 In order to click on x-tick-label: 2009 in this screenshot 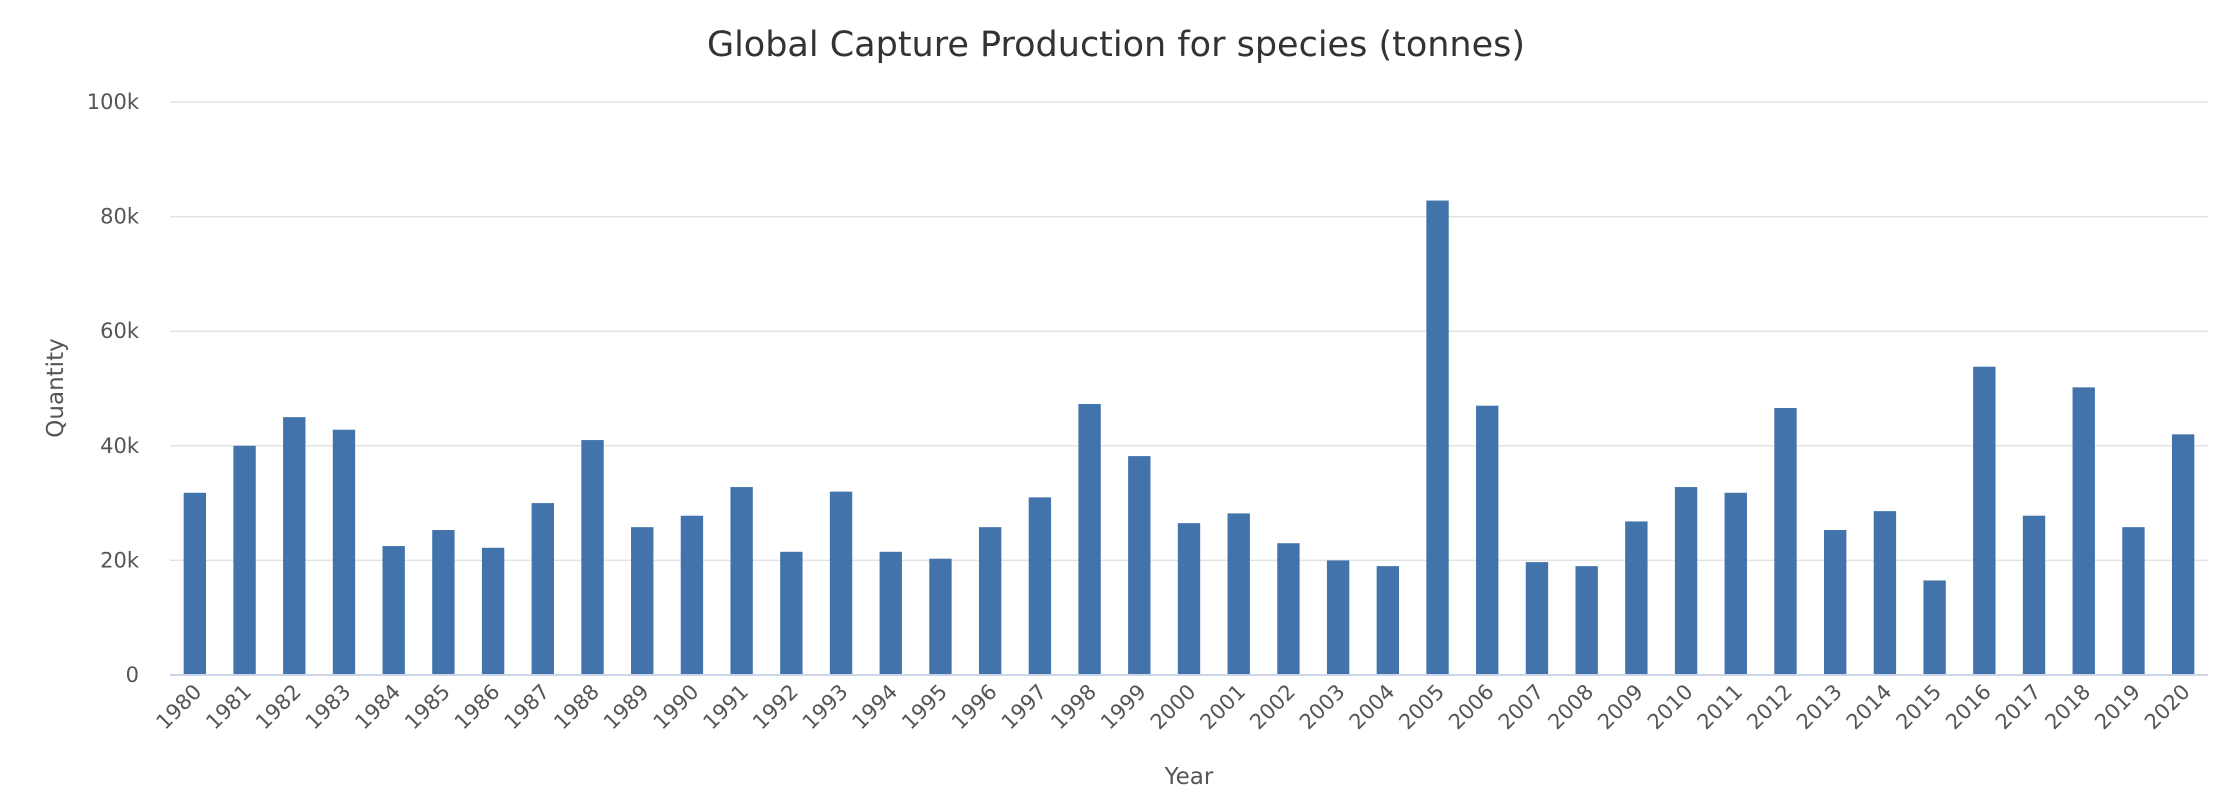, I will do `click(1620, 707)`.